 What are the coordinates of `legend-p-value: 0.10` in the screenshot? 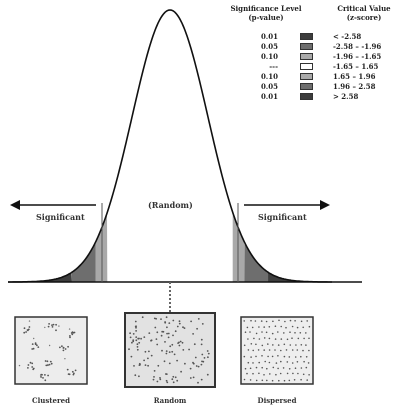 It's located at (269, 76).